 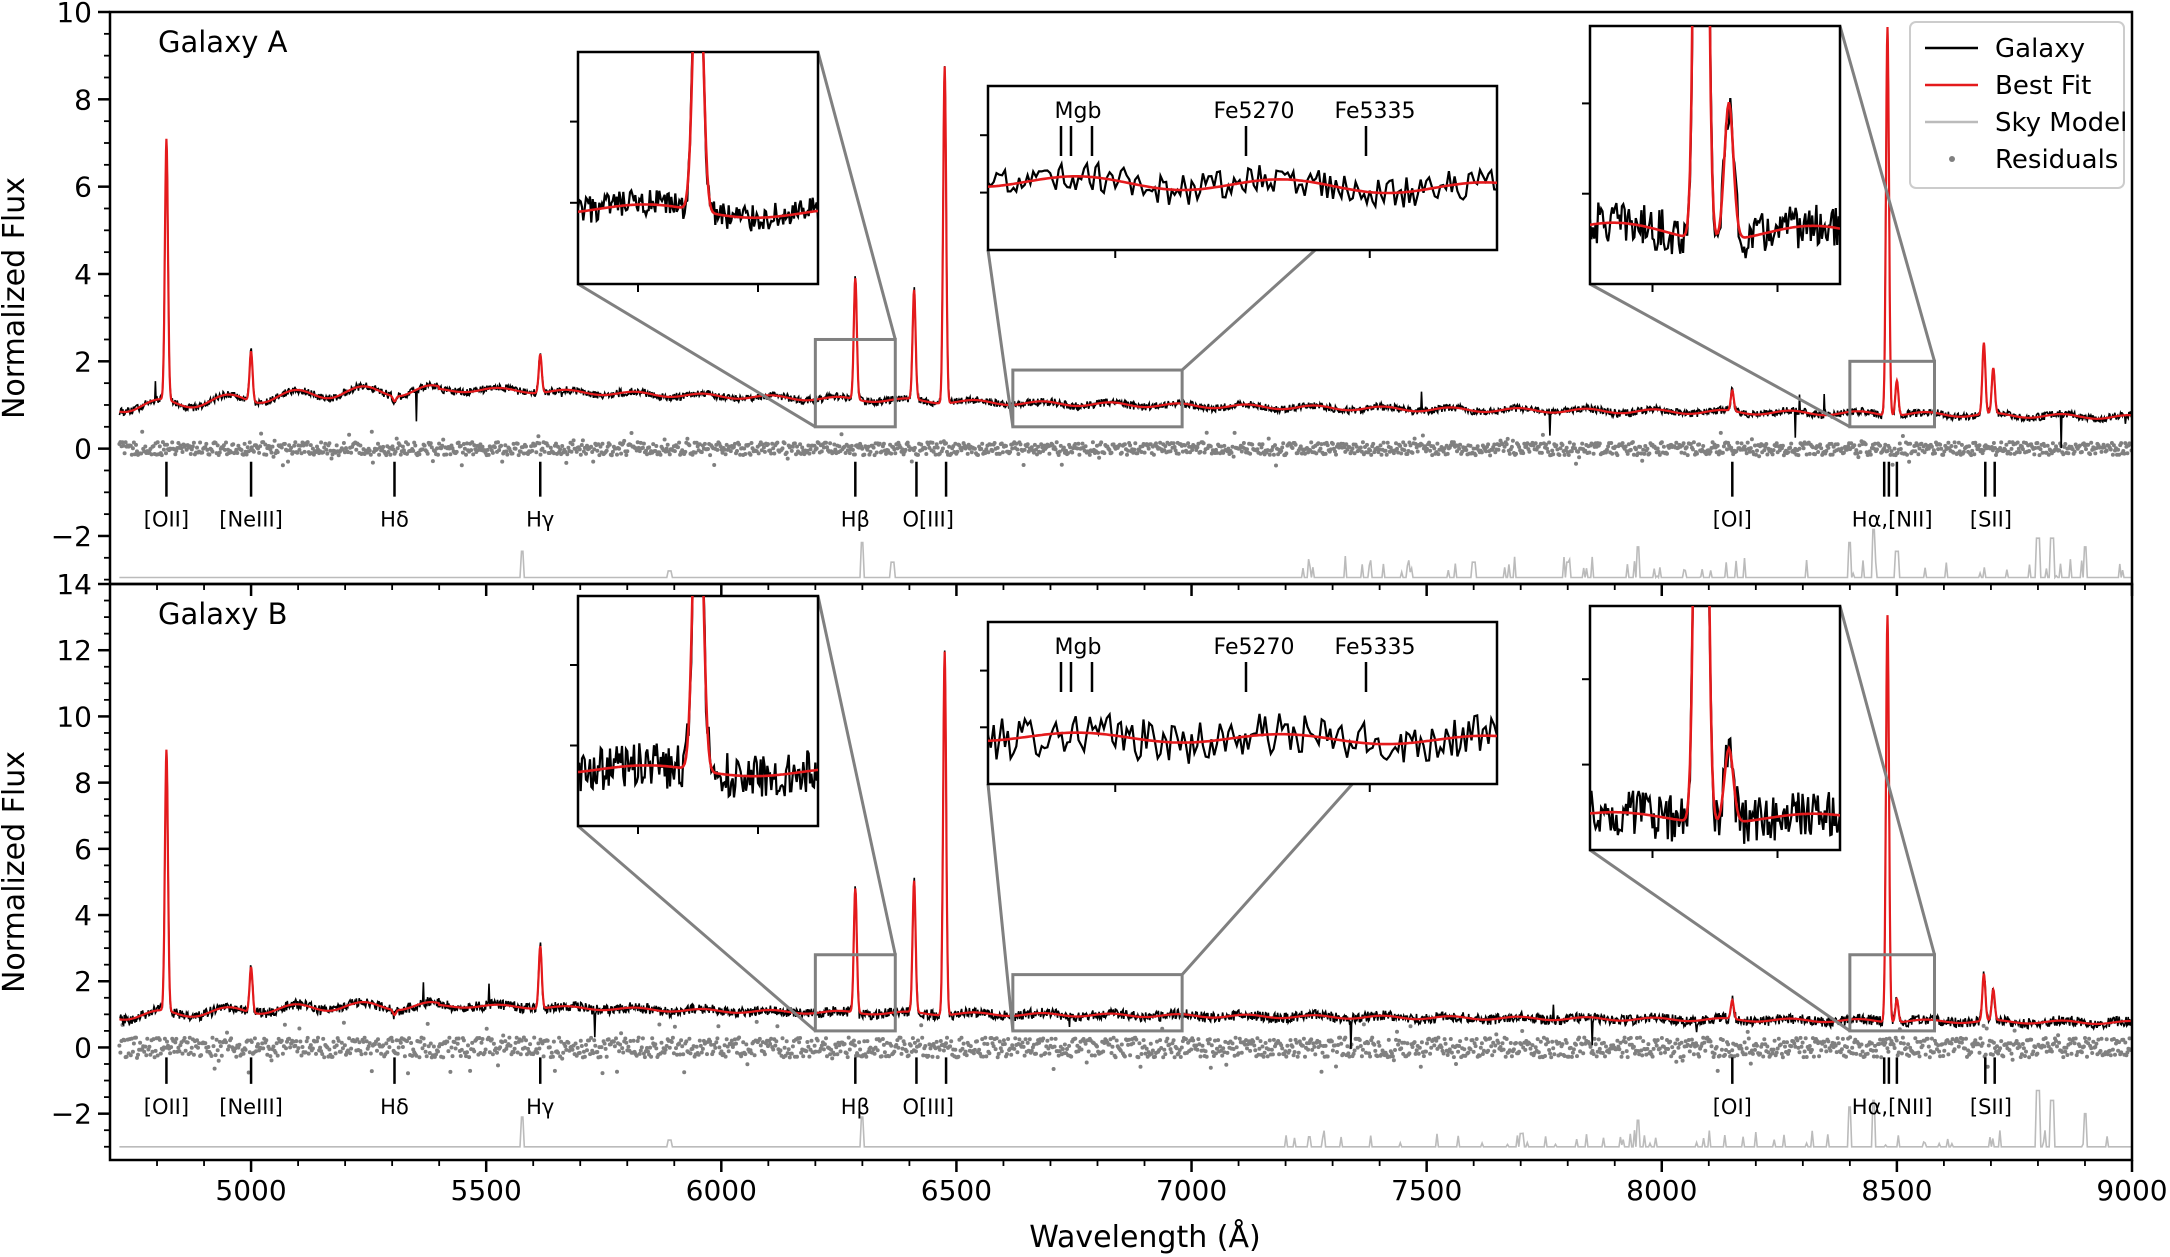 What do you see at coordinates (2131, 1190) in the screenshot?
I see `x-tick-label: 9000` at bounding box center [2131, 1190].